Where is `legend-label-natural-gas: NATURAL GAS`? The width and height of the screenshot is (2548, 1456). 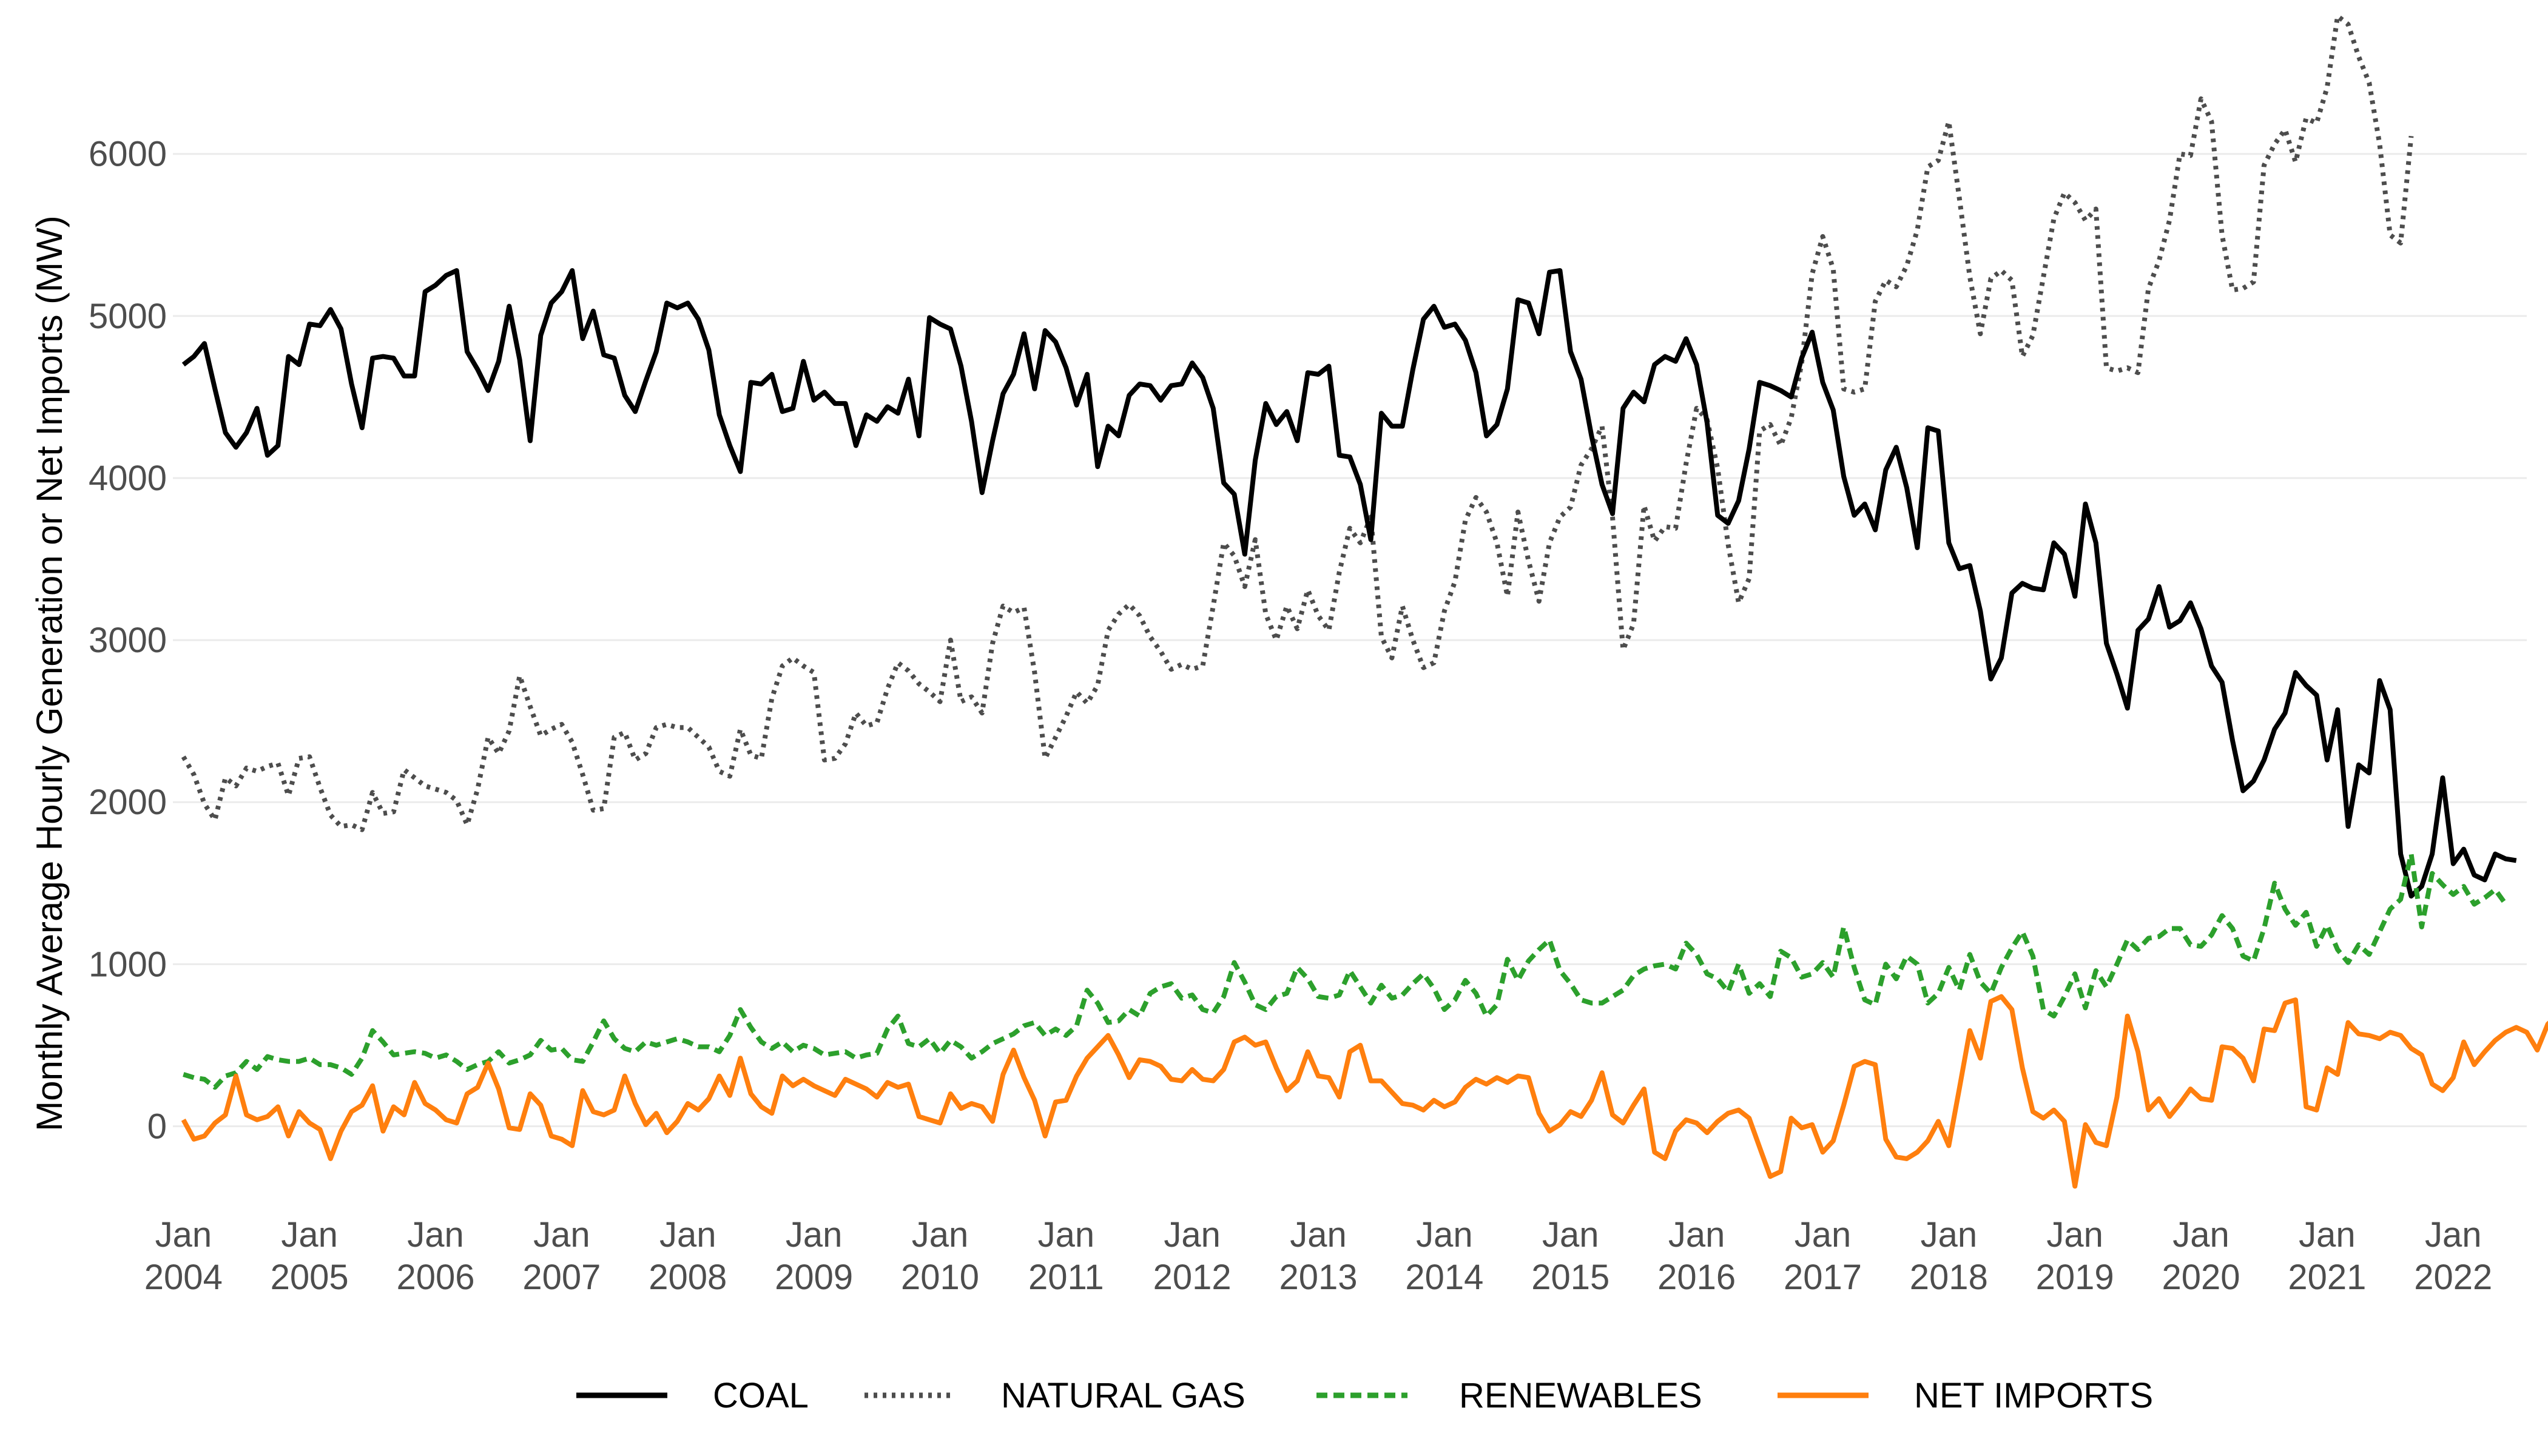
legend-label-natural-gas: NATURAL GAS is located at coordinates (1123, 1395).